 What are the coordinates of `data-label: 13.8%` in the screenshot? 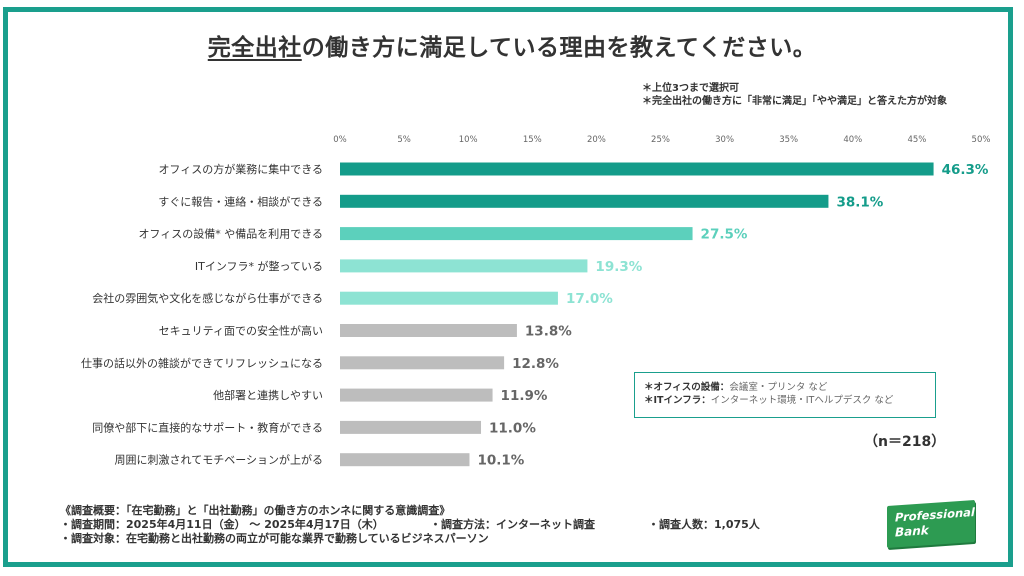 It's located at (548, 332).